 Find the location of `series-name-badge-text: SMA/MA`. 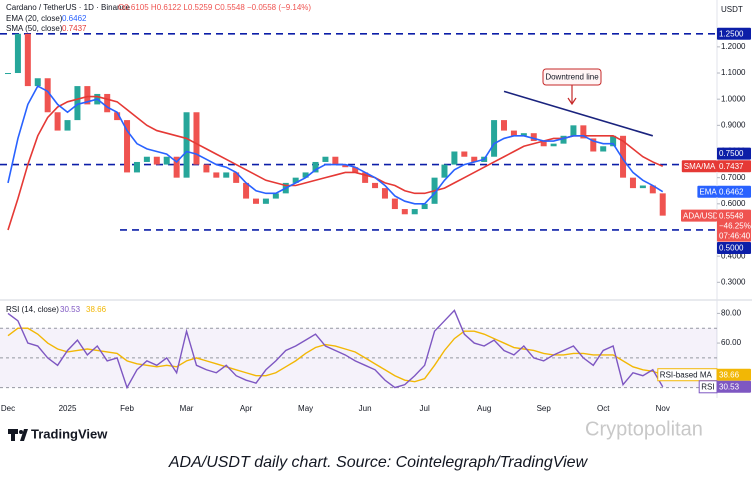

series-name-badge-text: SMA/MA is located at coordinates (700, 166).